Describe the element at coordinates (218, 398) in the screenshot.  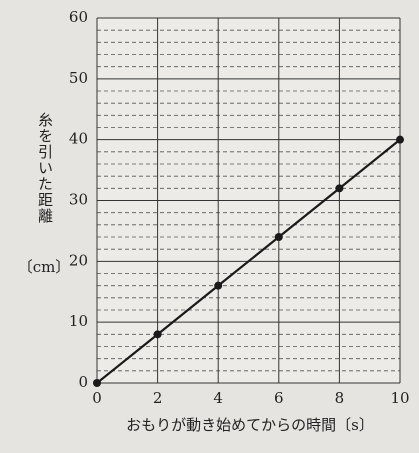
I see `x-tick-label: 4` at that location.